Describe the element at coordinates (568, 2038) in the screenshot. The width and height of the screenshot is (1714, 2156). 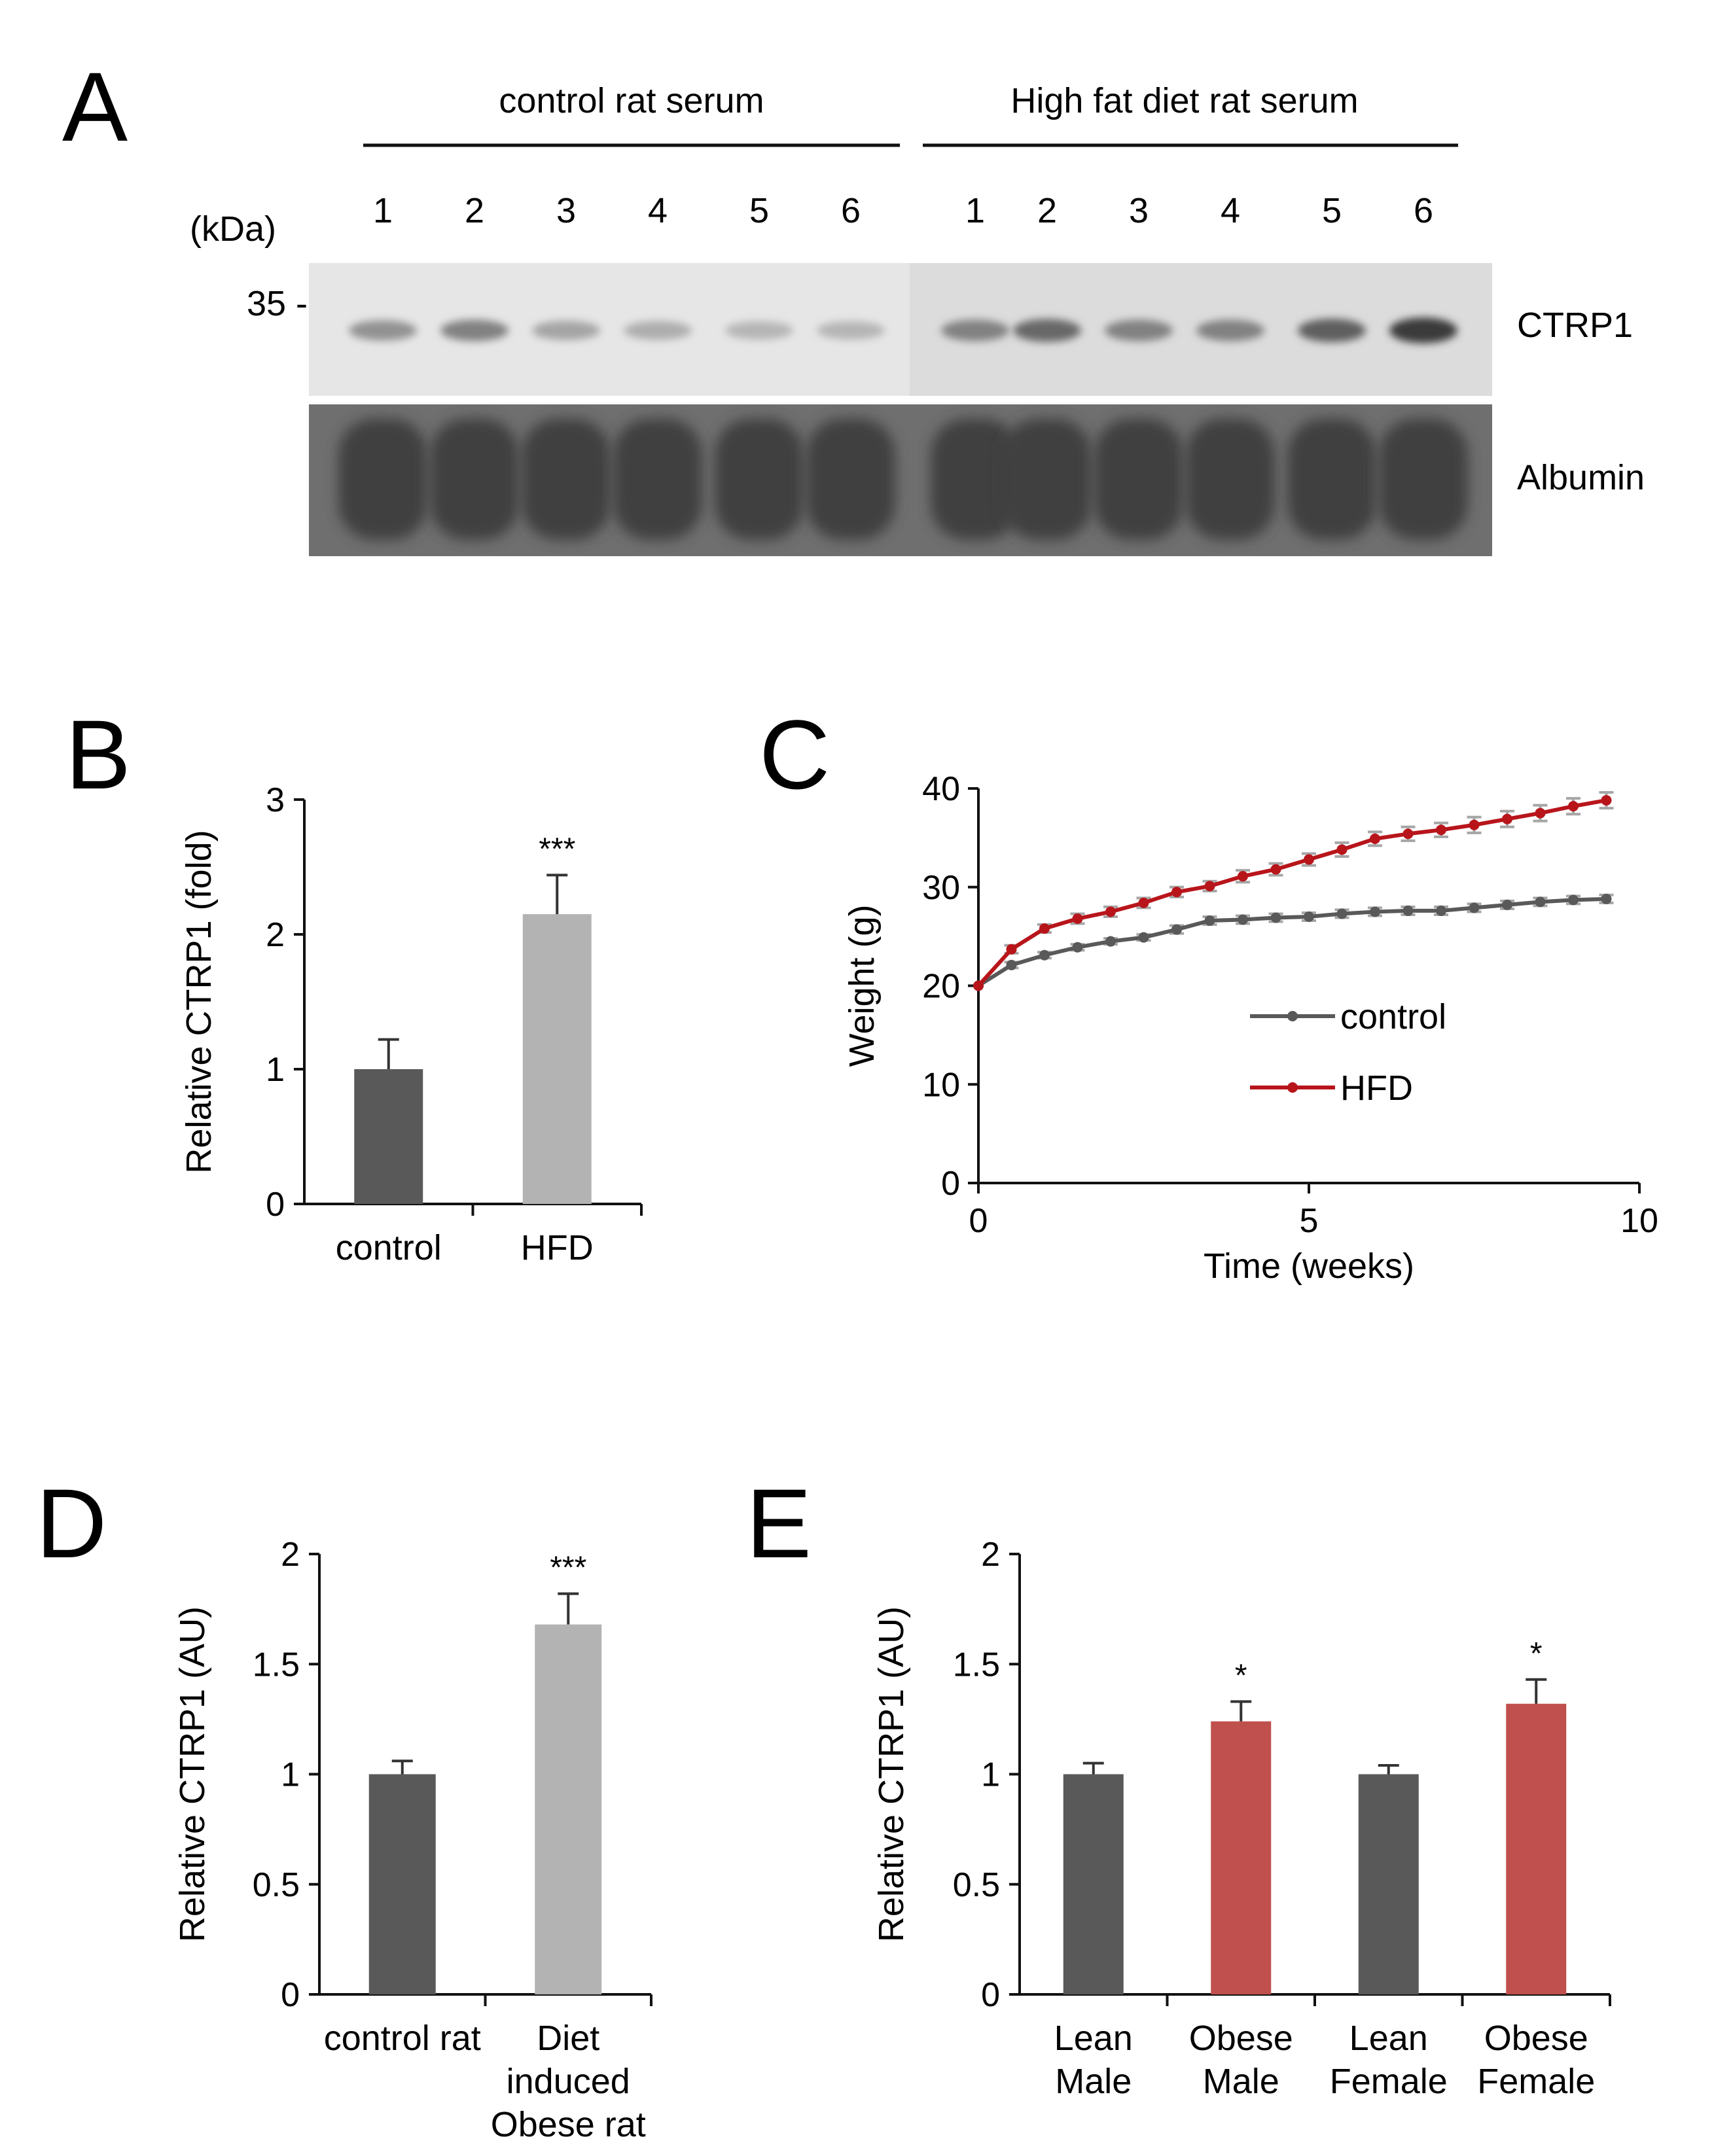
I see `x-category-label: Diet` at that location.